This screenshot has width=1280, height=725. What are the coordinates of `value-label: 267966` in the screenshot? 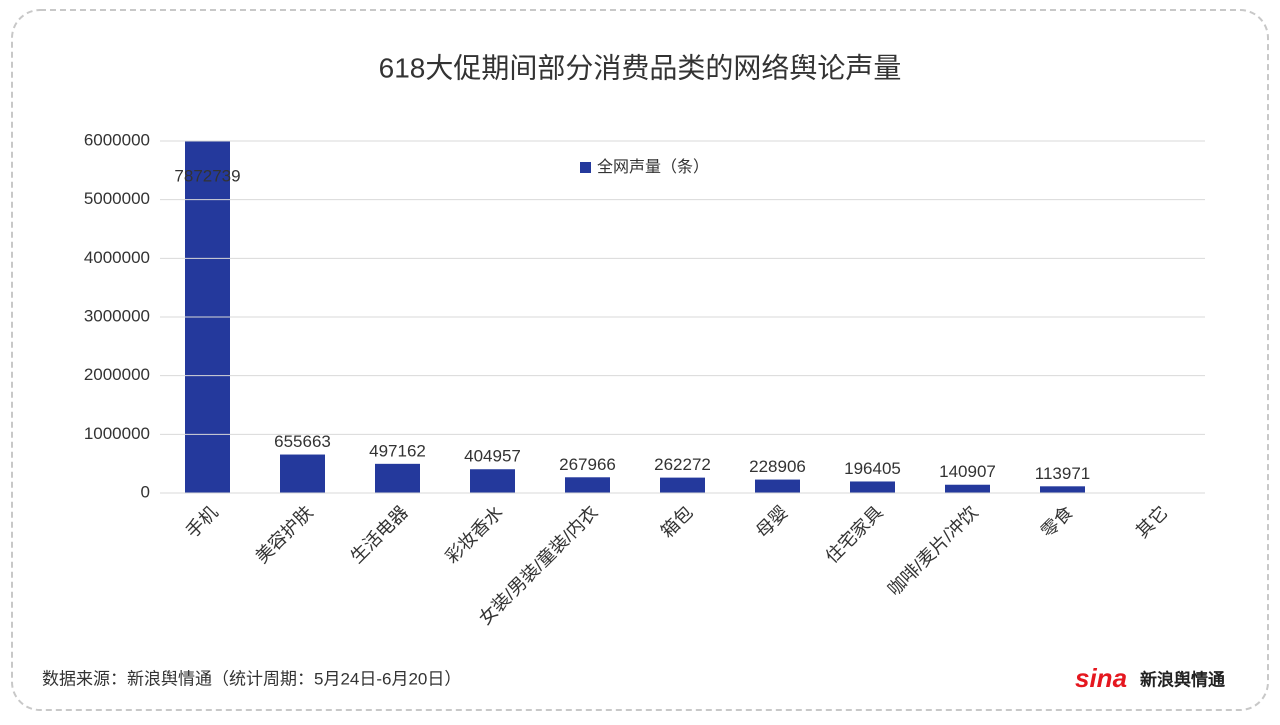 It's located at (587, 464).